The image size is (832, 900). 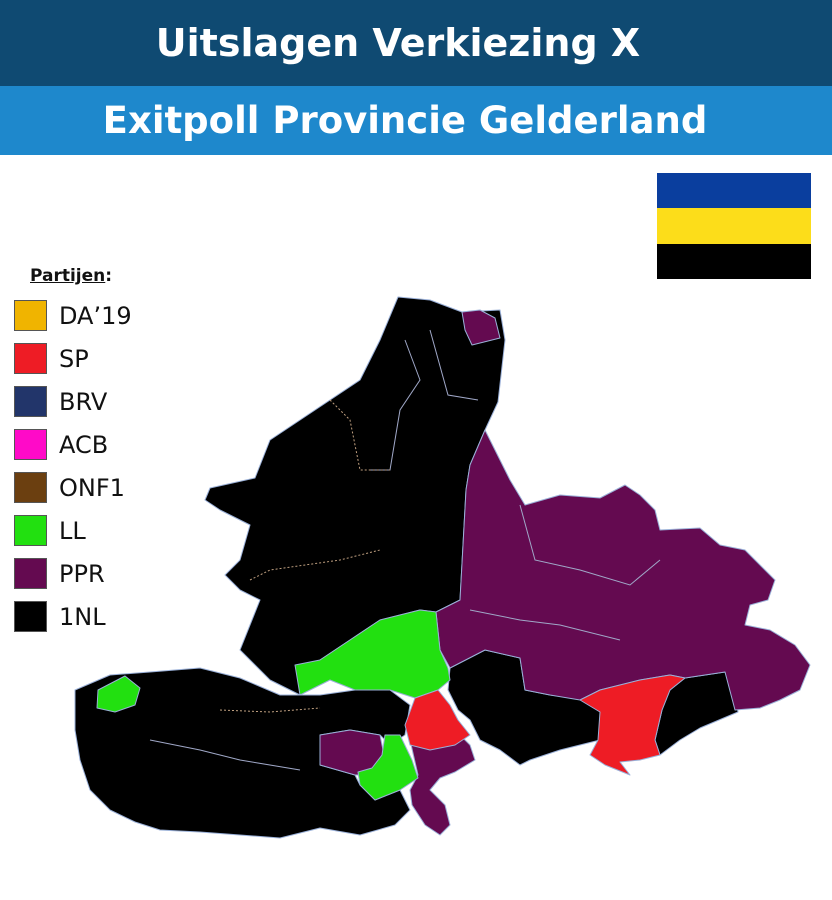 What do you see at coordinates (82, 616) in the screenshot?
I see `legend-label: 1NL` at bounding box center [82, 616].